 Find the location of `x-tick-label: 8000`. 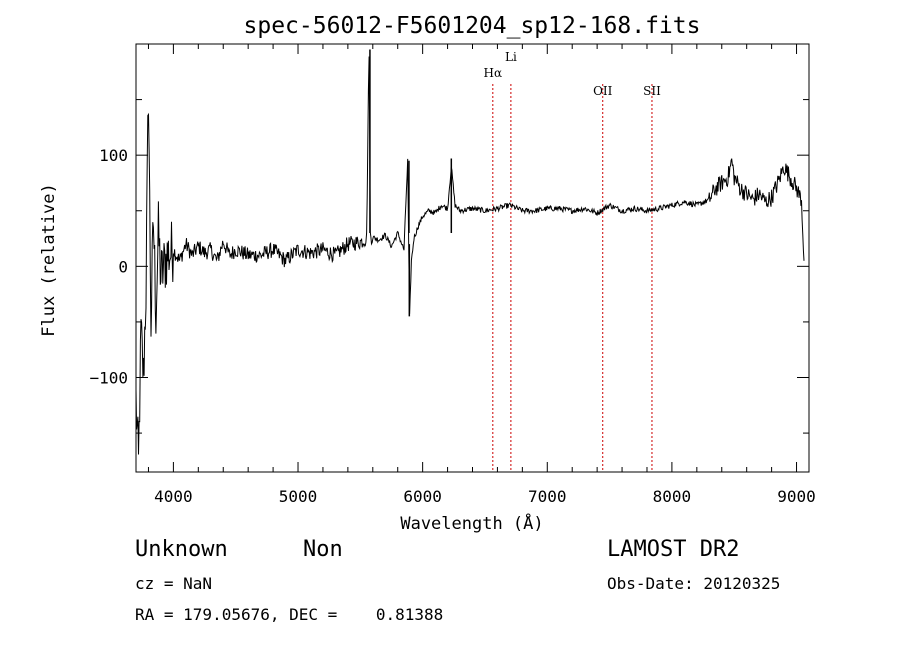

x-tick-label: 8000 is located at coordinates (672, 496).